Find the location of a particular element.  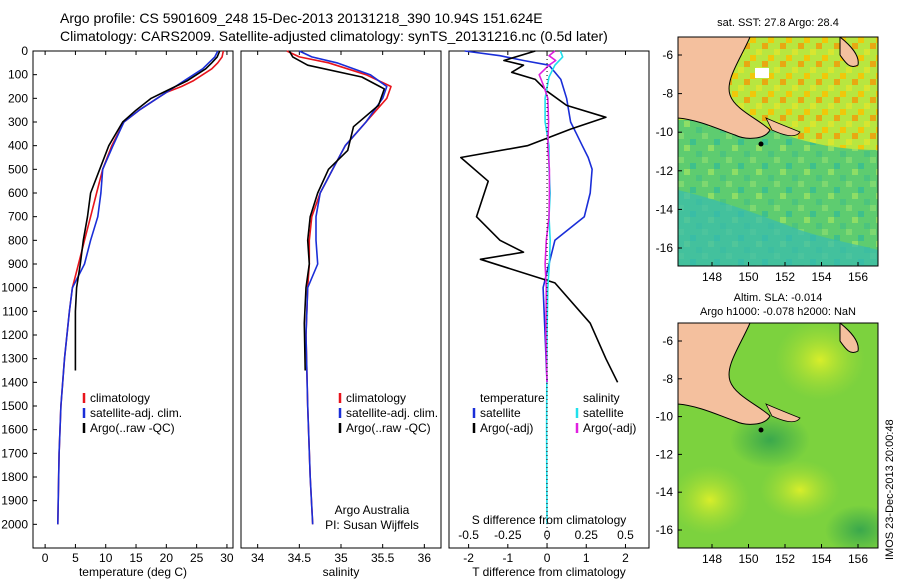

x-tick-label: 34 is located at coordinates (258, 558).